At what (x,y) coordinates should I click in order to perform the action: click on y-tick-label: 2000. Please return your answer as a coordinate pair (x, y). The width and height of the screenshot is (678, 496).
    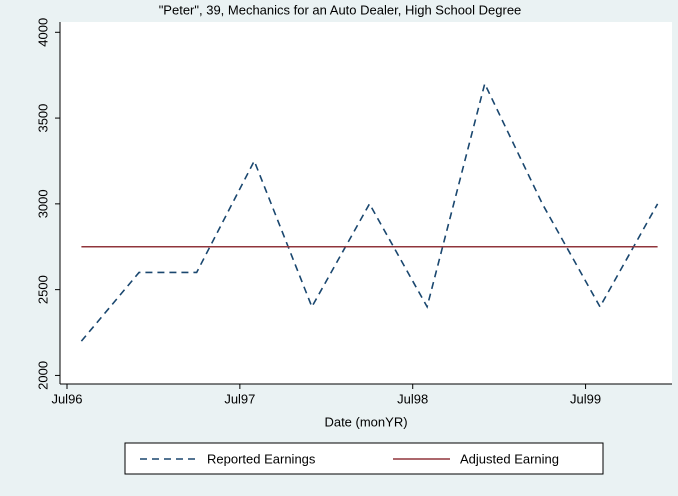
    Looking at the image, I should click on (42, 375).